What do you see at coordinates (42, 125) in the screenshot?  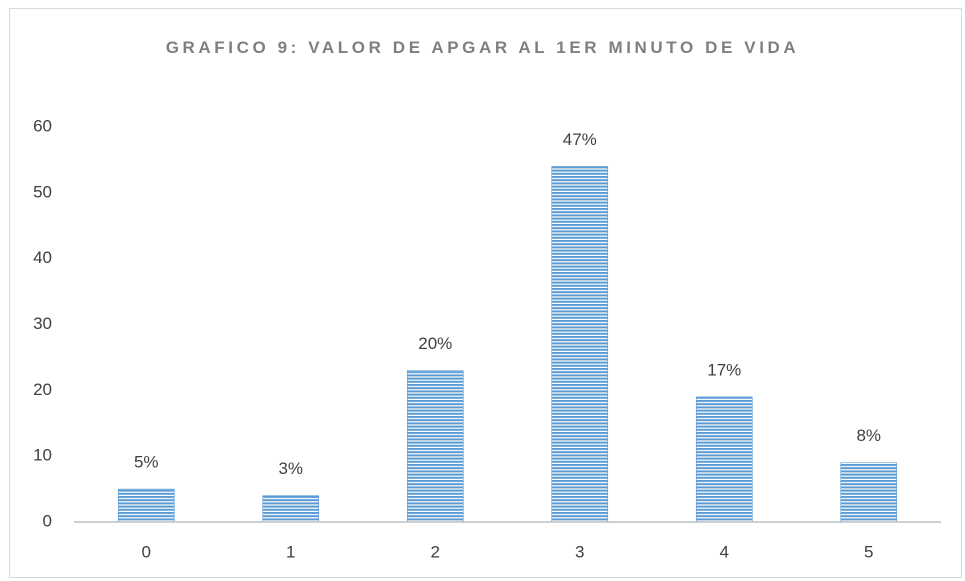 I see `y-tick-label: 60` at bounding box center [42, 125].